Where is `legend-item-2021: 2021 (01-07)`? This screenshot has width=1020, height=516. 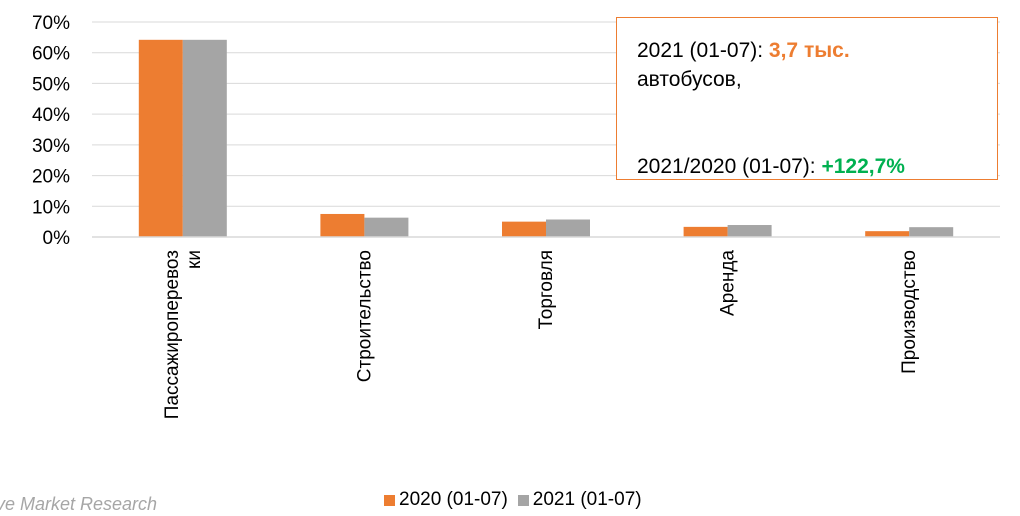 legend-item-2021: 2021 (01-07) is located at coordinates (579, 500).